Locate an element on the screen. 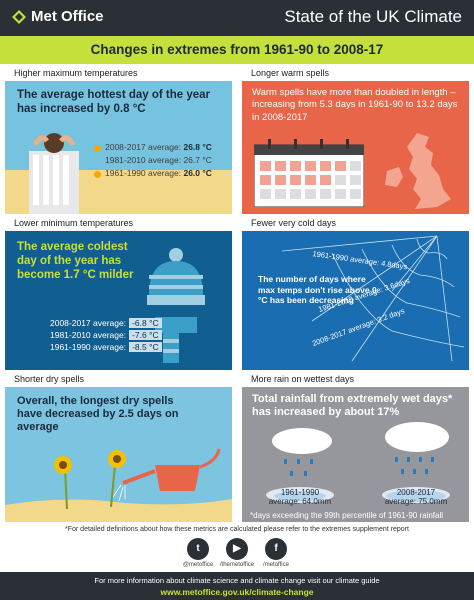  stat-1981-2010: 1981-2010 average: 26.7 °C is located at coordinates (158, 160).